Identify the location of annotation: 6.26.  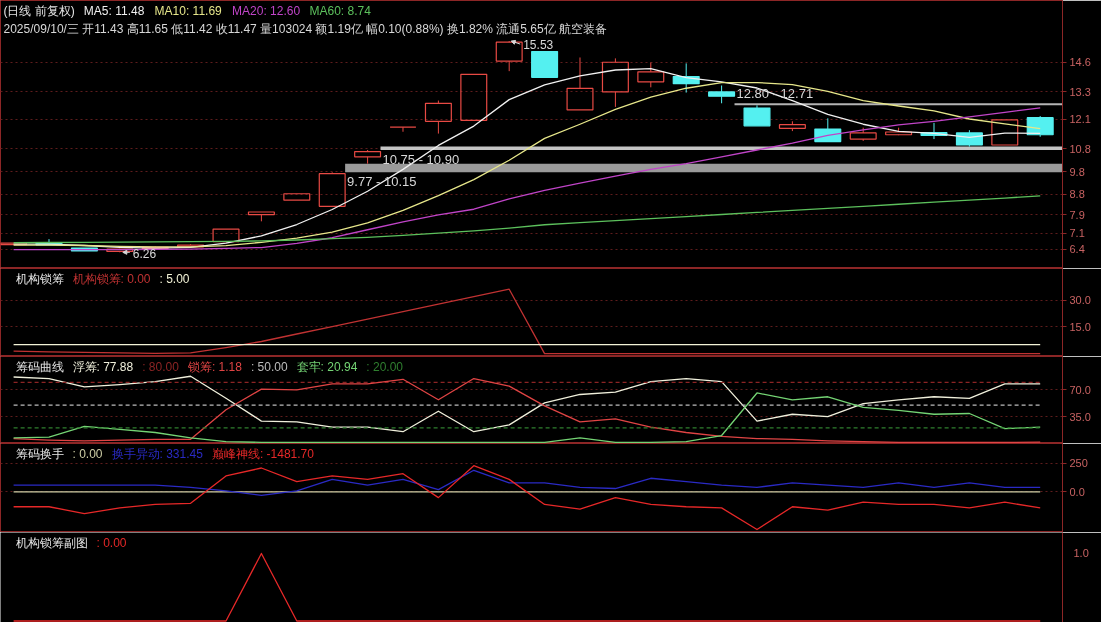
(144, 253).